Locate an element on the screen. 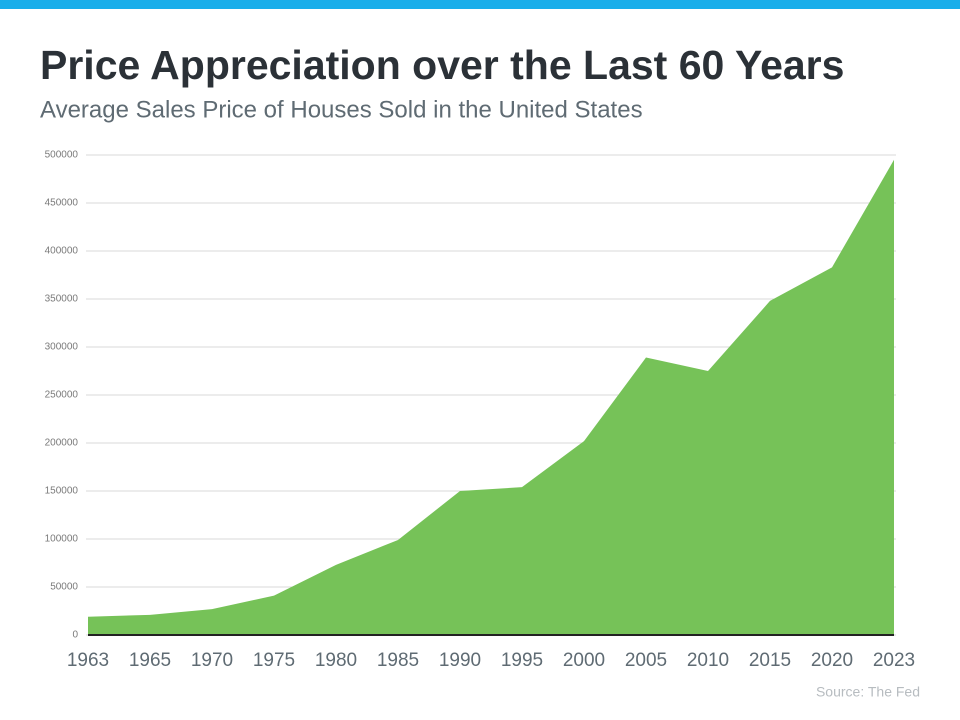 The width and height of the screenshot is (960, 720). y-tick-label: 500000 is located at coordinates (62, 155).